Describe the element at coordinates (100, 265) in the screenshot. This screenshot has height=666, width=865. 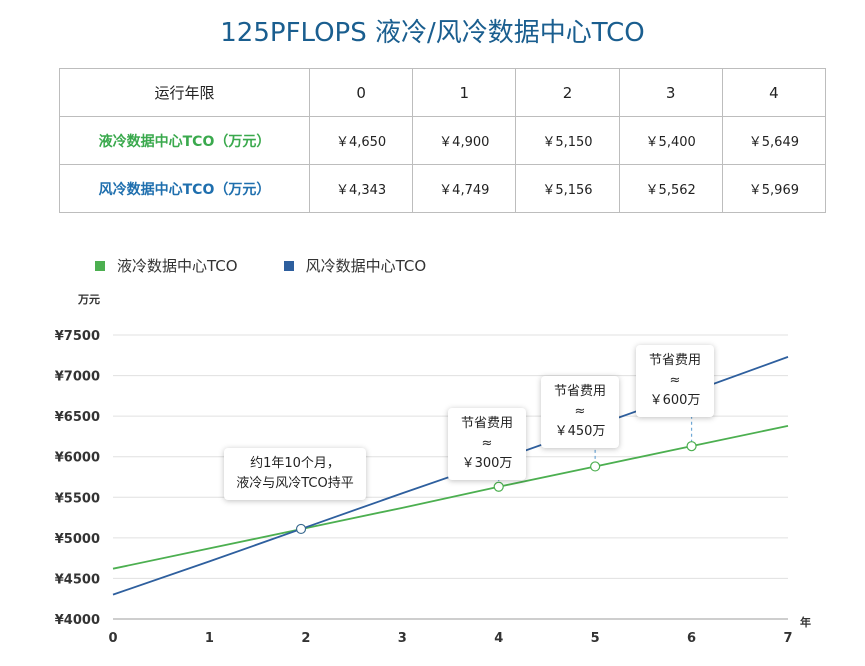
I see `legend-swatch-liquid` at that location.